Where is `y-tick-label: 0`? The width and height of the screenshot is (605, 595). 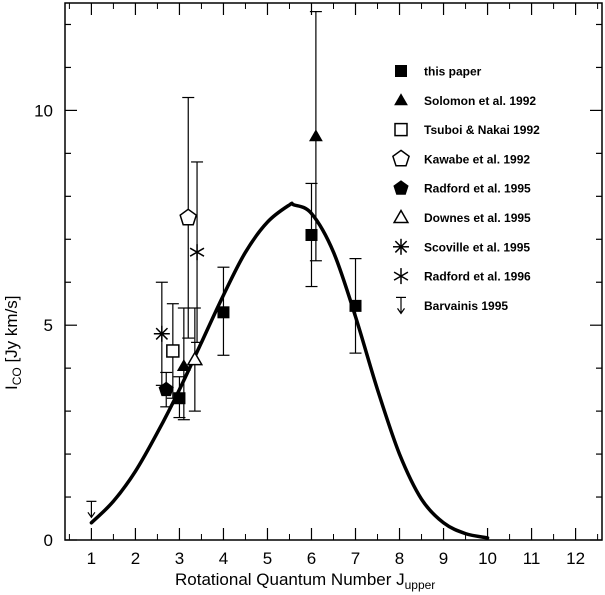 y-tick-label: 0 is located at coordinates (48, 540).